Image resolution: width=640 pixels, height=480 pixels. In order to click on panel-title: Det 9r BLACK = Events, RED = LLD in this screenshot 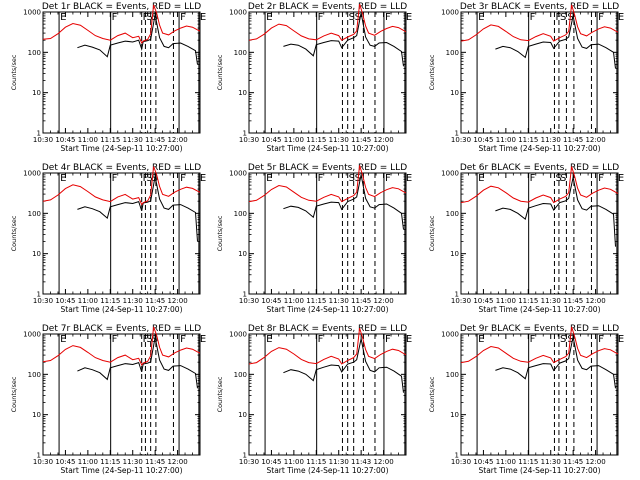, I will do `click(539, 329)`.